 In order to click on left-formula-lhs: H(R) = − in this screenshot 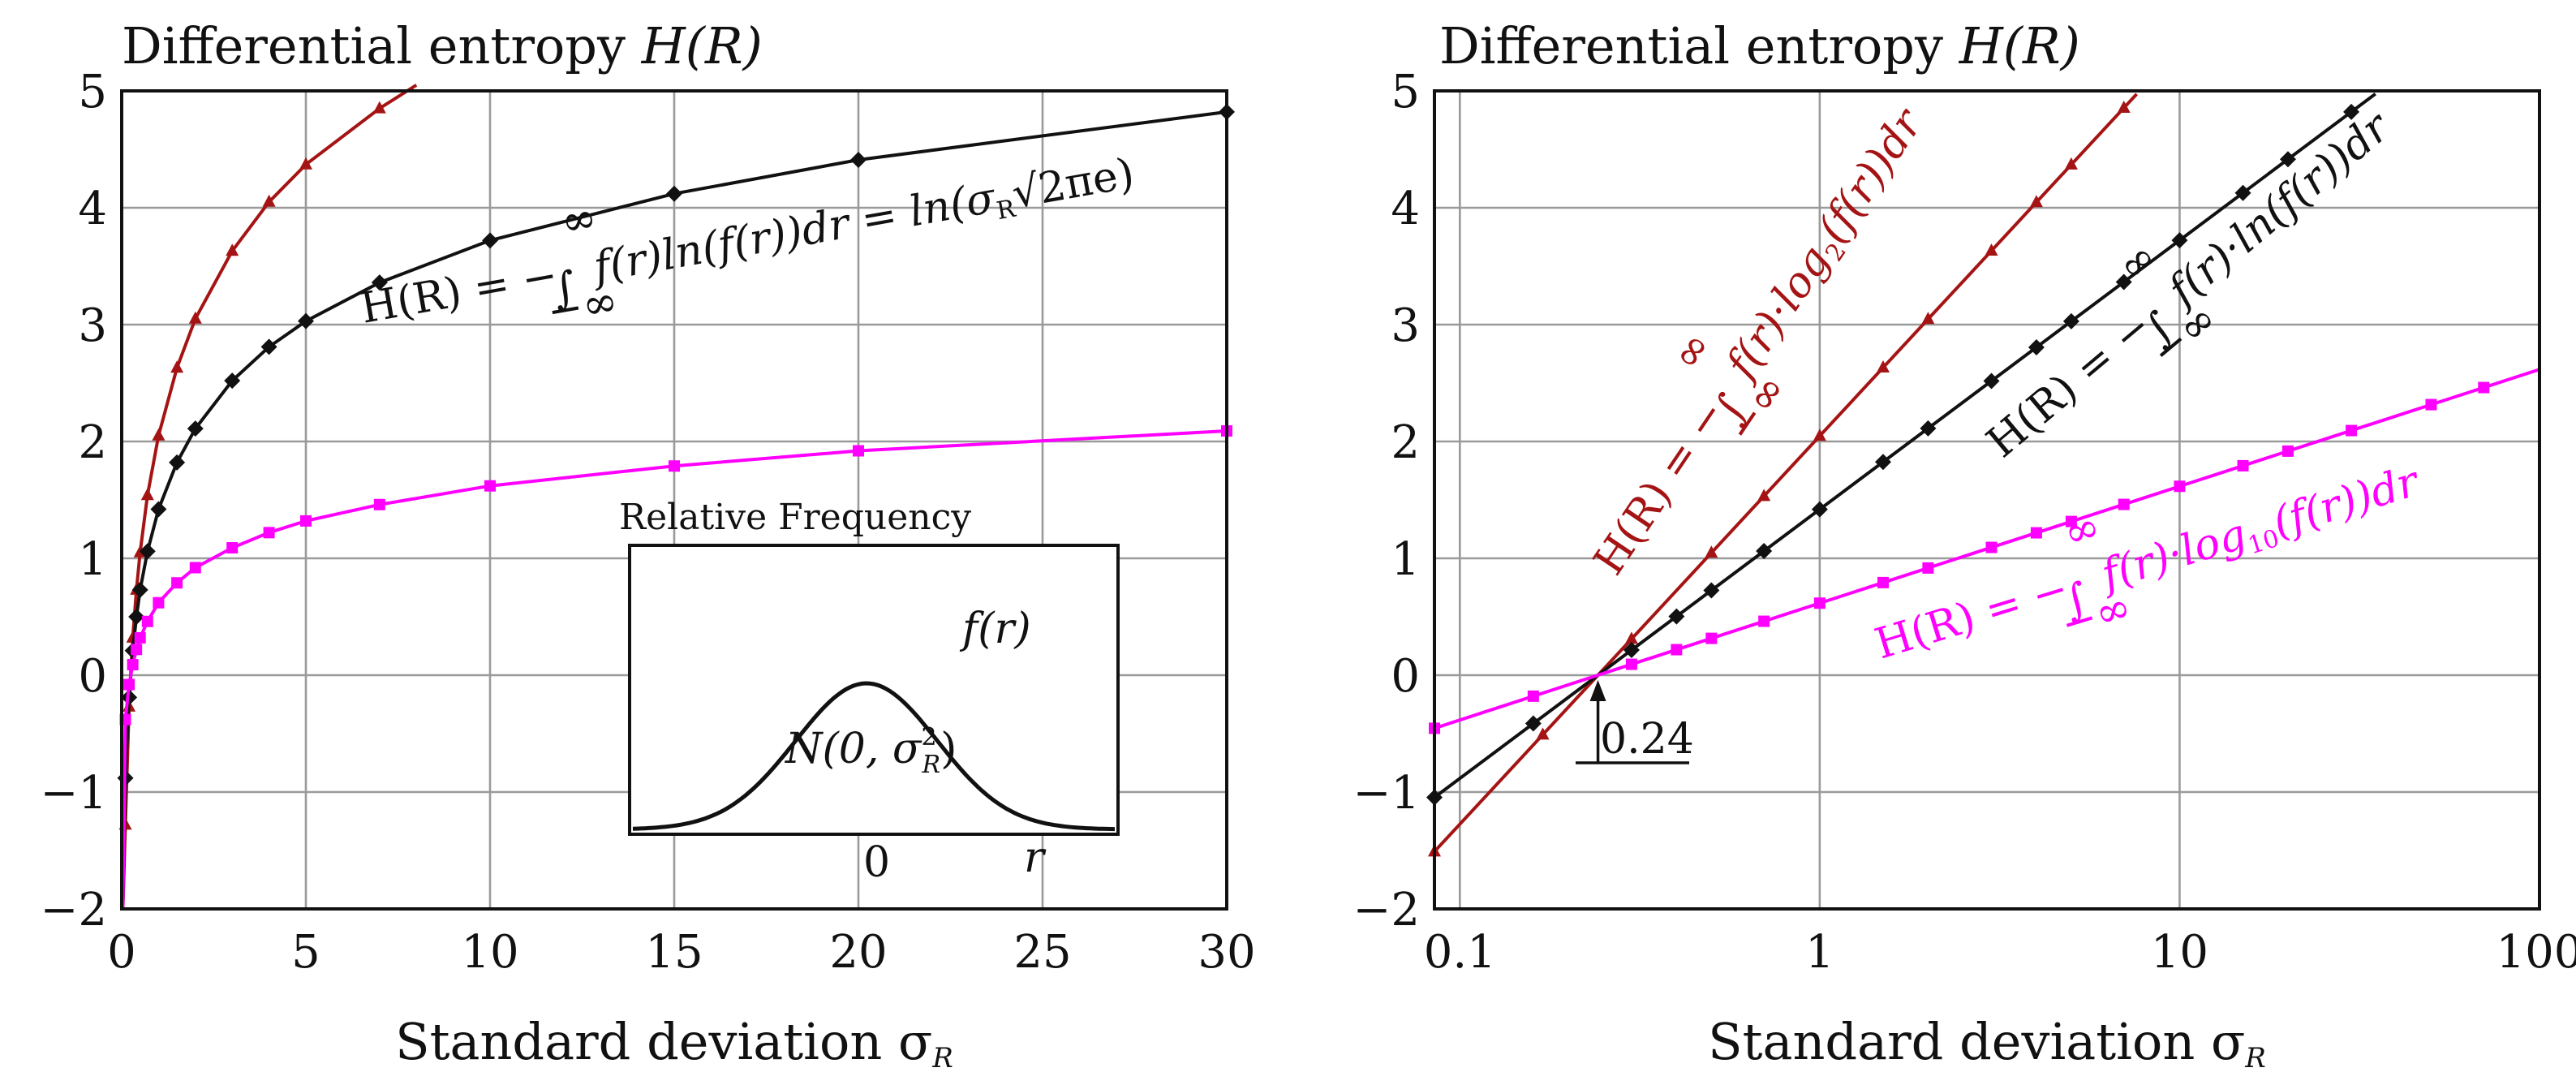, I will do `click(459, 292)`.